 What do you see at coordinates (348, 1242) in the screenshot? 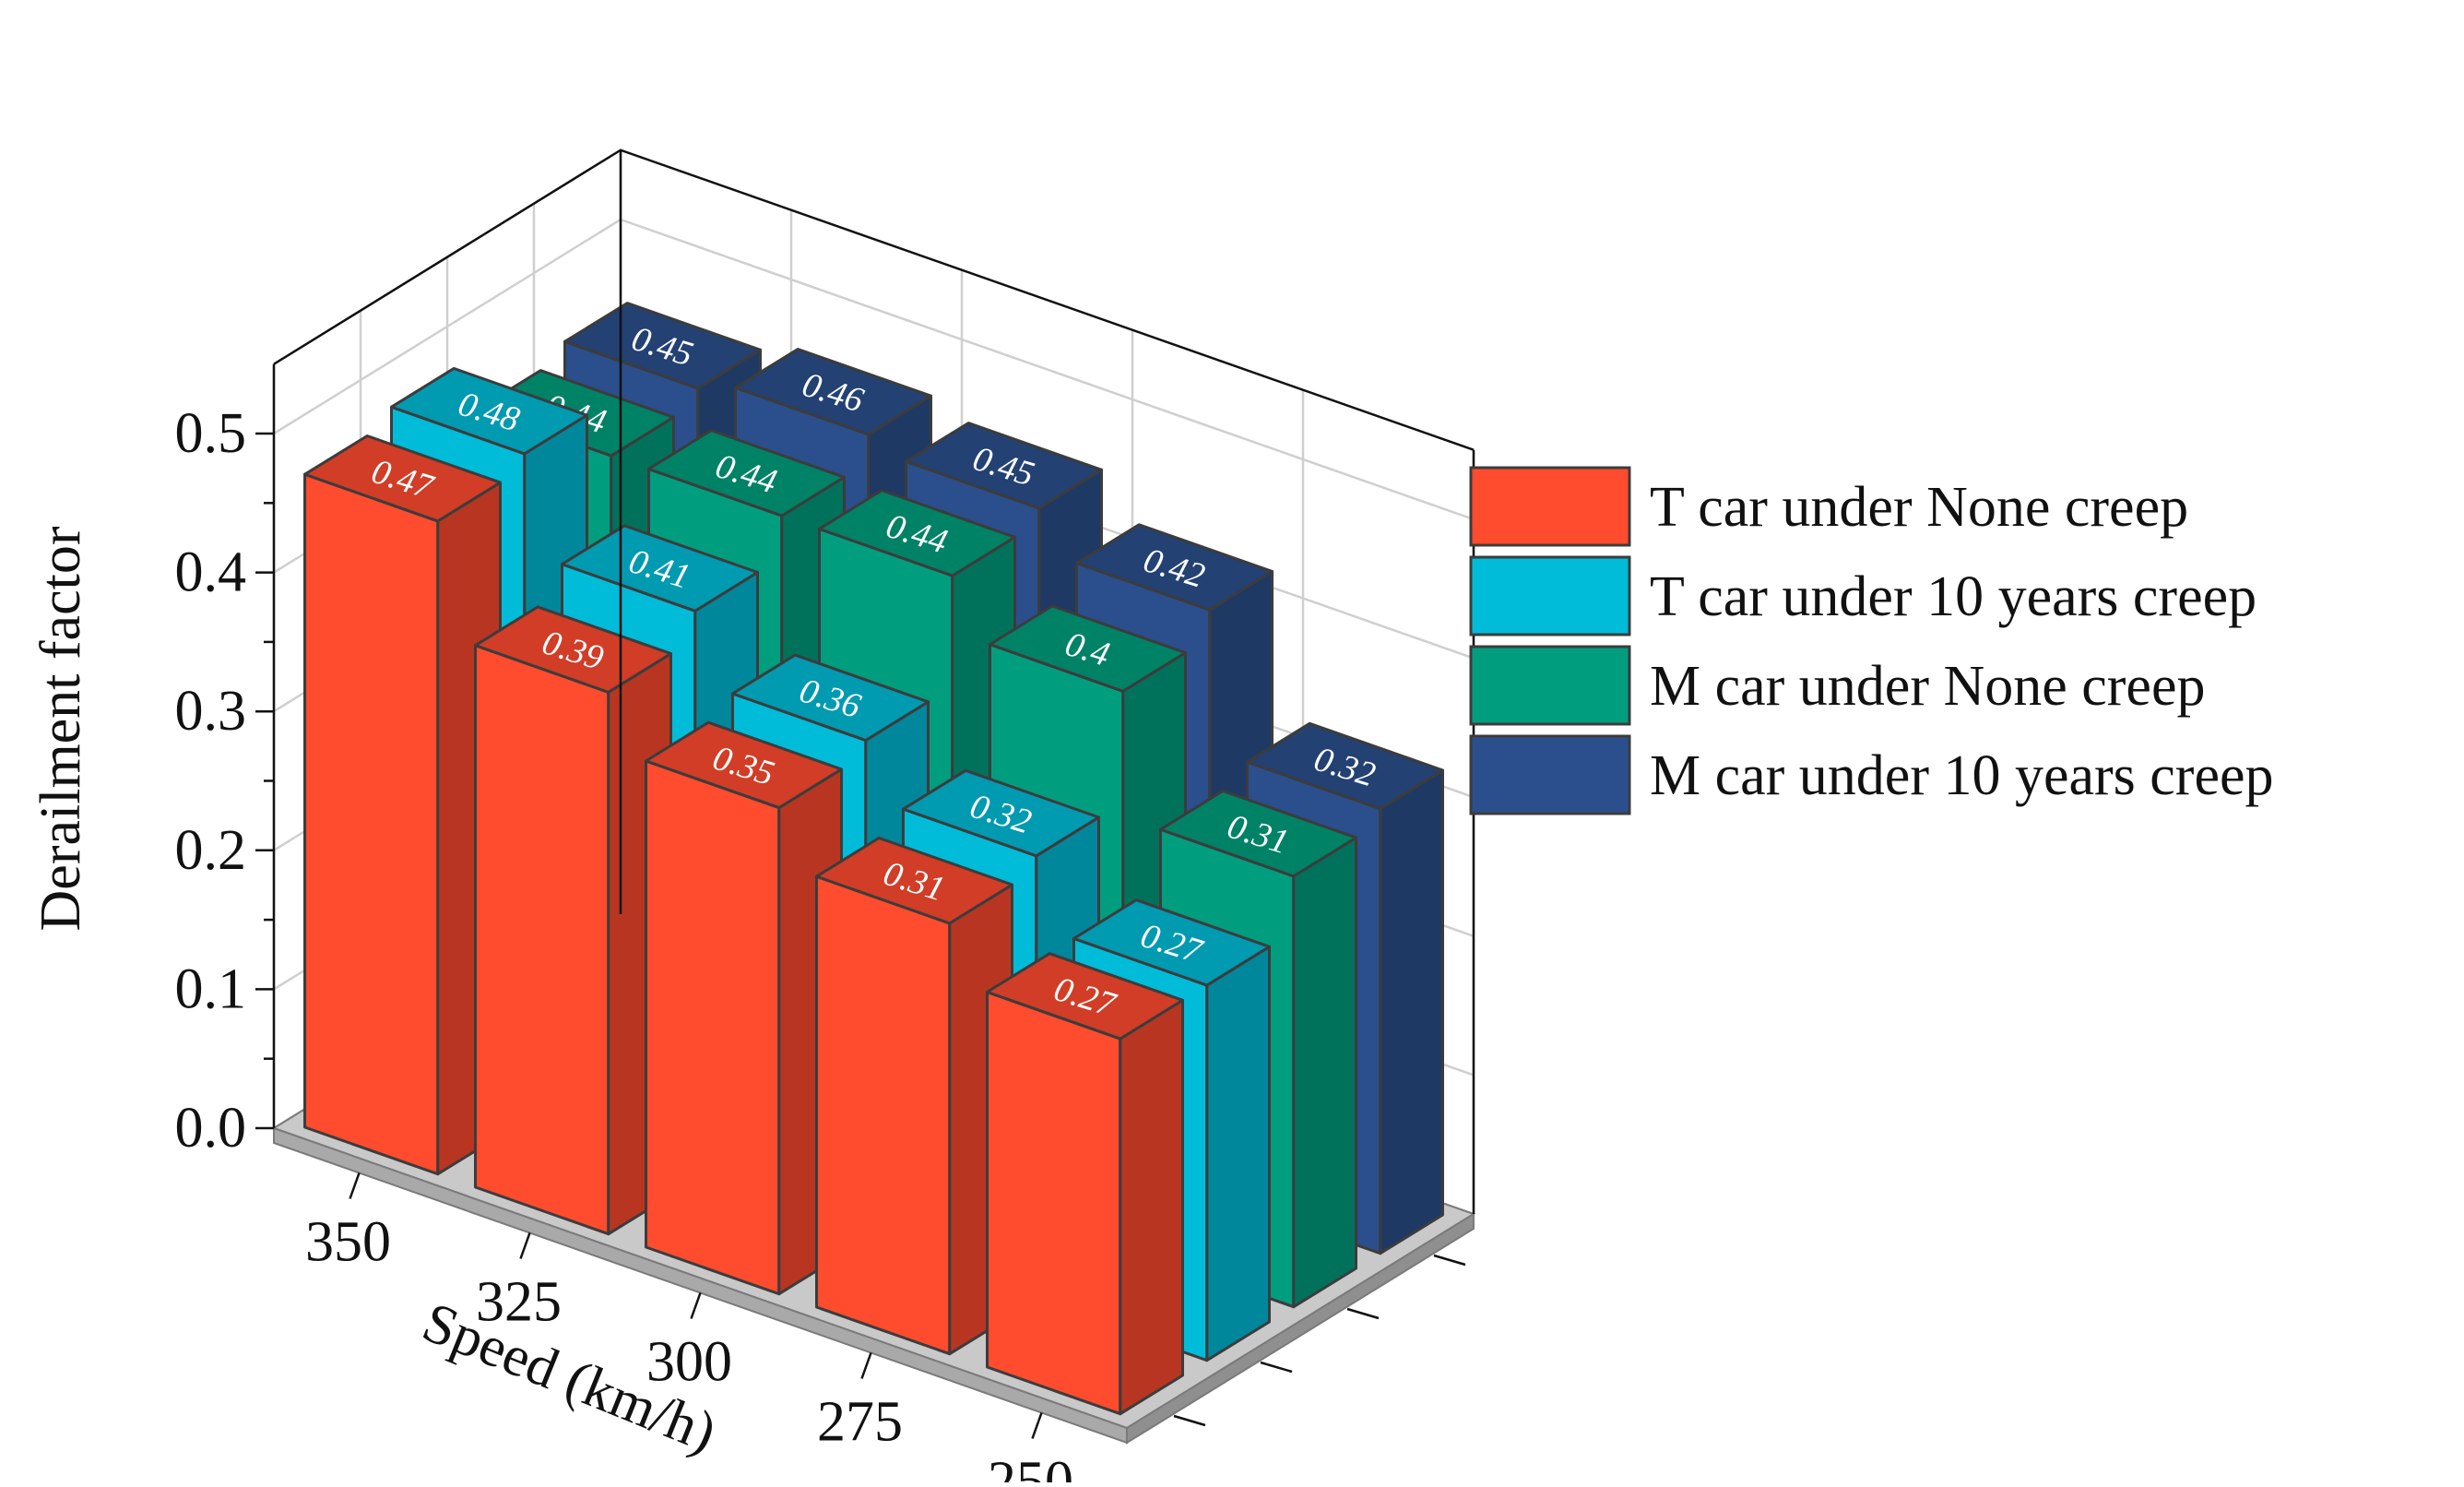
I see `x-tick-label: 350` at bounding box center [348, 1242].